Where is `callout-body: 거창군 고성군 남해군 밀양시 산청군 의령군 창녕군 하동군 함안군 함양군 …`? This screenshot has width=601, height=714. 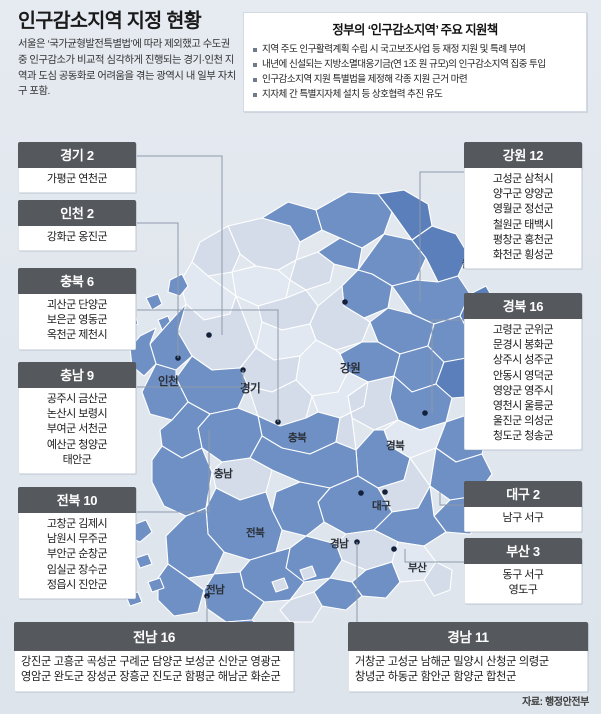 callout-body: 거창군 고성군 남해군 밀양시 산청군 의령군 창녕군 하동군 함안군 함양군 … is located at coordinates (468, 671).